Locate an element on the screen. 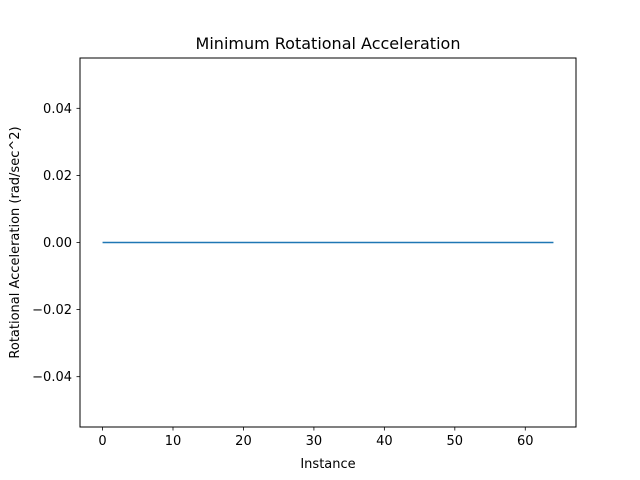 This screenshot has height=480, width=640. y-tick-label: 0.00 is located at coordinates (57, 243).